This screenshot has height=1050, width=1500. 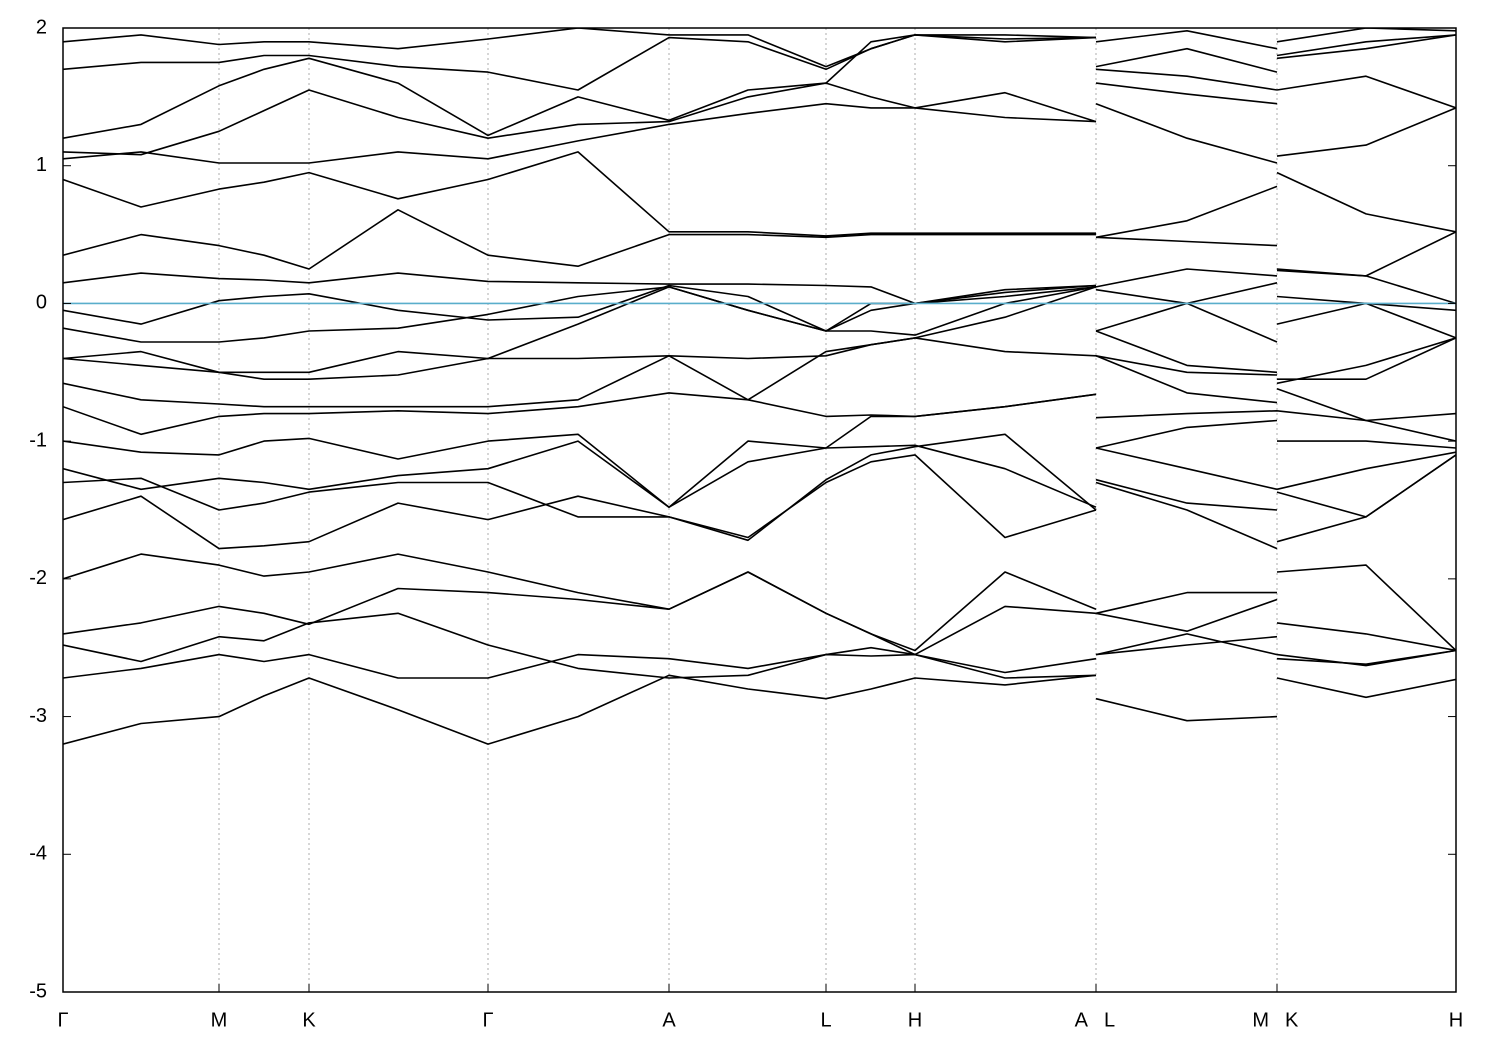 What do you see at coordinates (41, 165) in the screenshot?
I see `y-tick-label: 1` at bounding box center [41, 165].